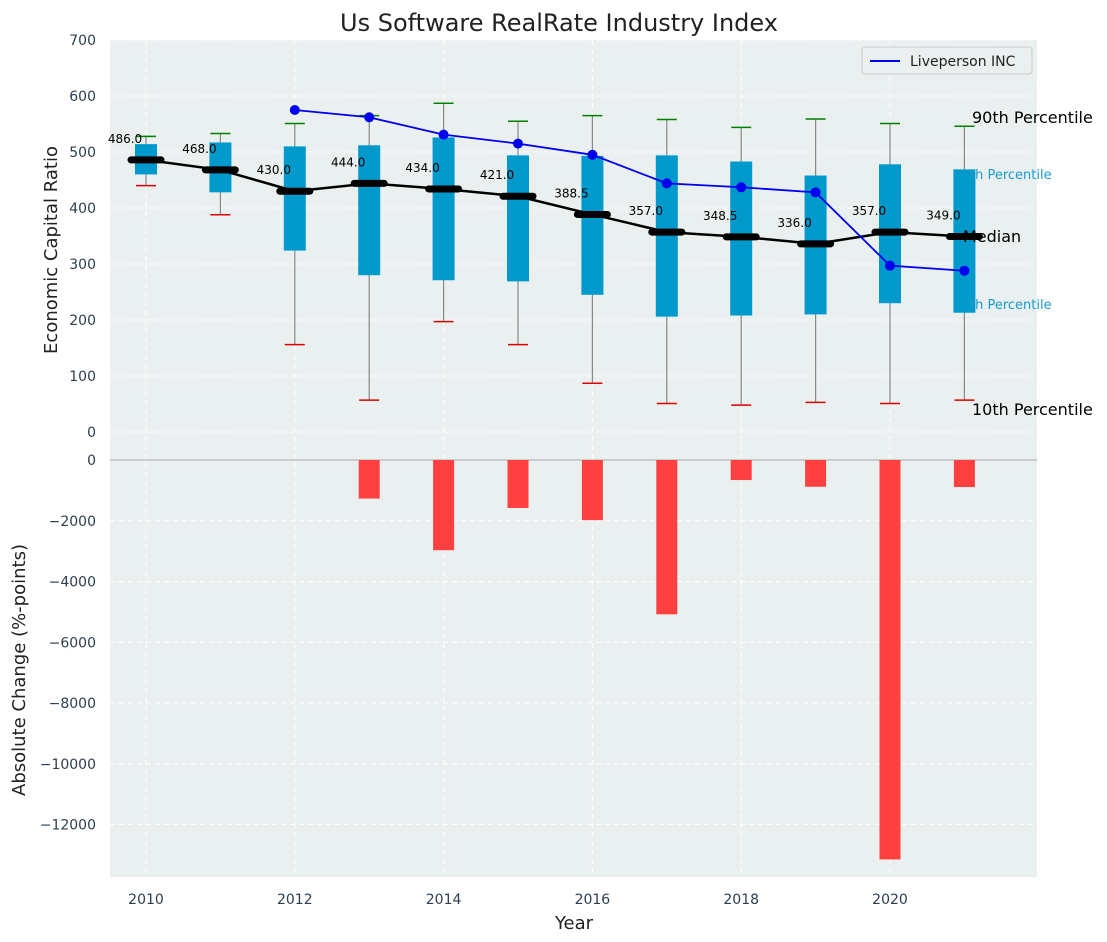 The width and height of the screenshot is (1107, 942). What do you see at coordinates (82, 97) in the screenshot?
I see `top-y-tick-label: 600` at bounding box center [82, 97].